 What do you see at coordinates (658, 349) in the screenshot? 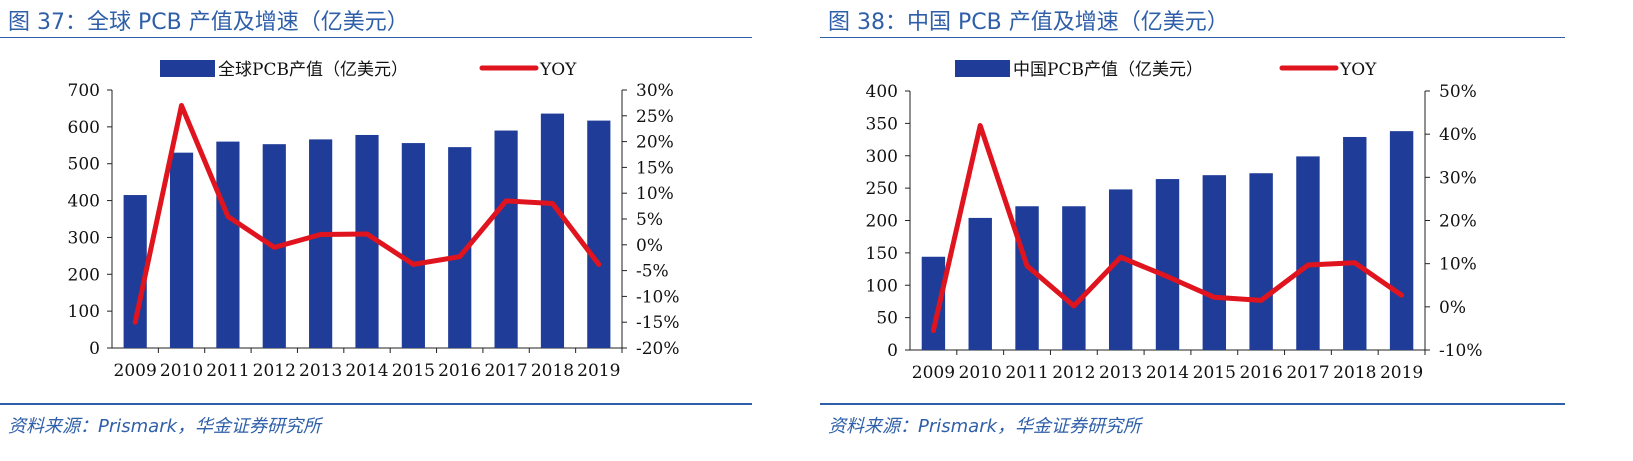
I see `right-tick-label: -20%` at bounding box center [658, 349].